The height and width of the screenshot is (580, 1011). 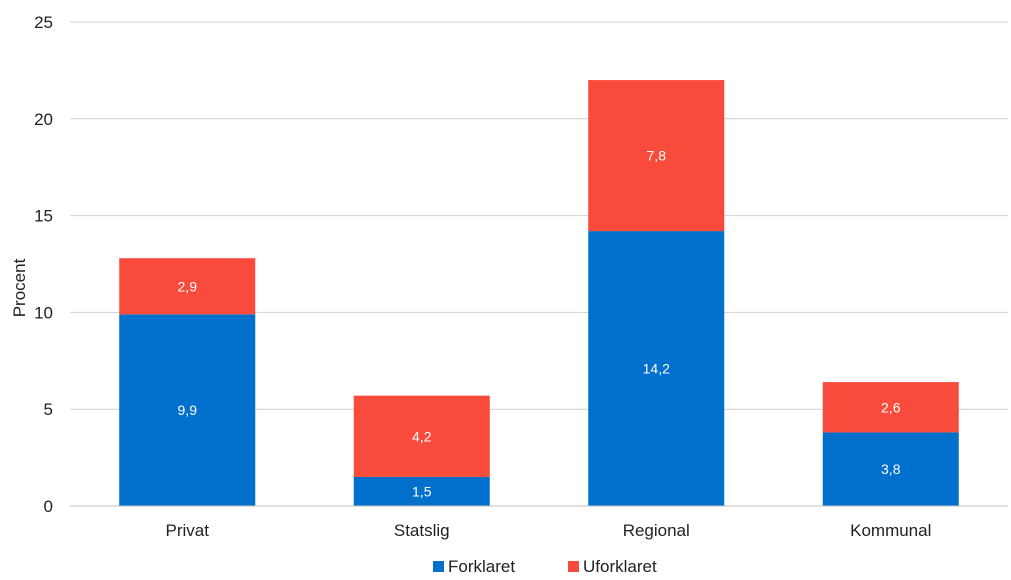 What do you see at coordinates (43, 216) in the screenshot?
I see `y-tick-label: 15` at bounding box center [43, 216].